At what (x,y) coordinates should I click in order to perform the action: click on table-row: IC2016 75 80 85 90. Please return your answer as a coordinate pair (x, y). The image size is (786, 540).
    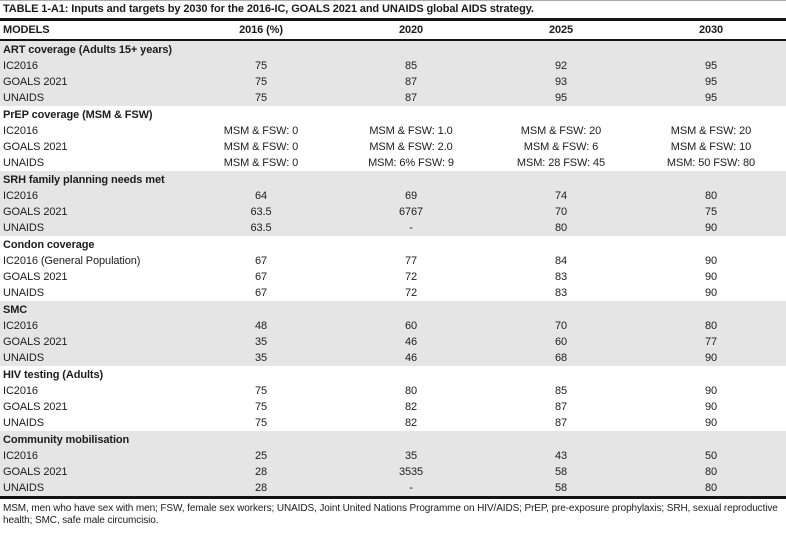
    Looking at the image, I should click on (393, 391).